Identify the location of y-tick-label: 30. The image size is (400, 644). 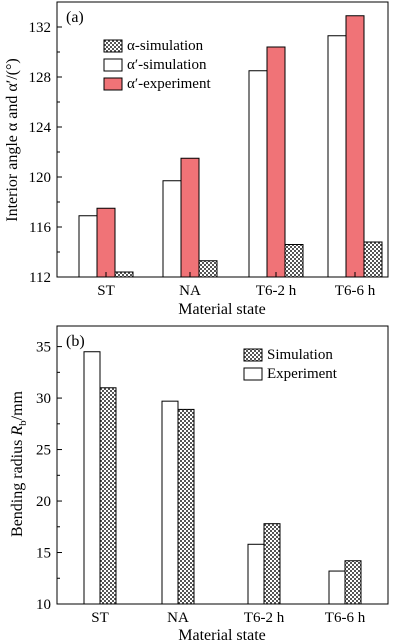
(43, 399).